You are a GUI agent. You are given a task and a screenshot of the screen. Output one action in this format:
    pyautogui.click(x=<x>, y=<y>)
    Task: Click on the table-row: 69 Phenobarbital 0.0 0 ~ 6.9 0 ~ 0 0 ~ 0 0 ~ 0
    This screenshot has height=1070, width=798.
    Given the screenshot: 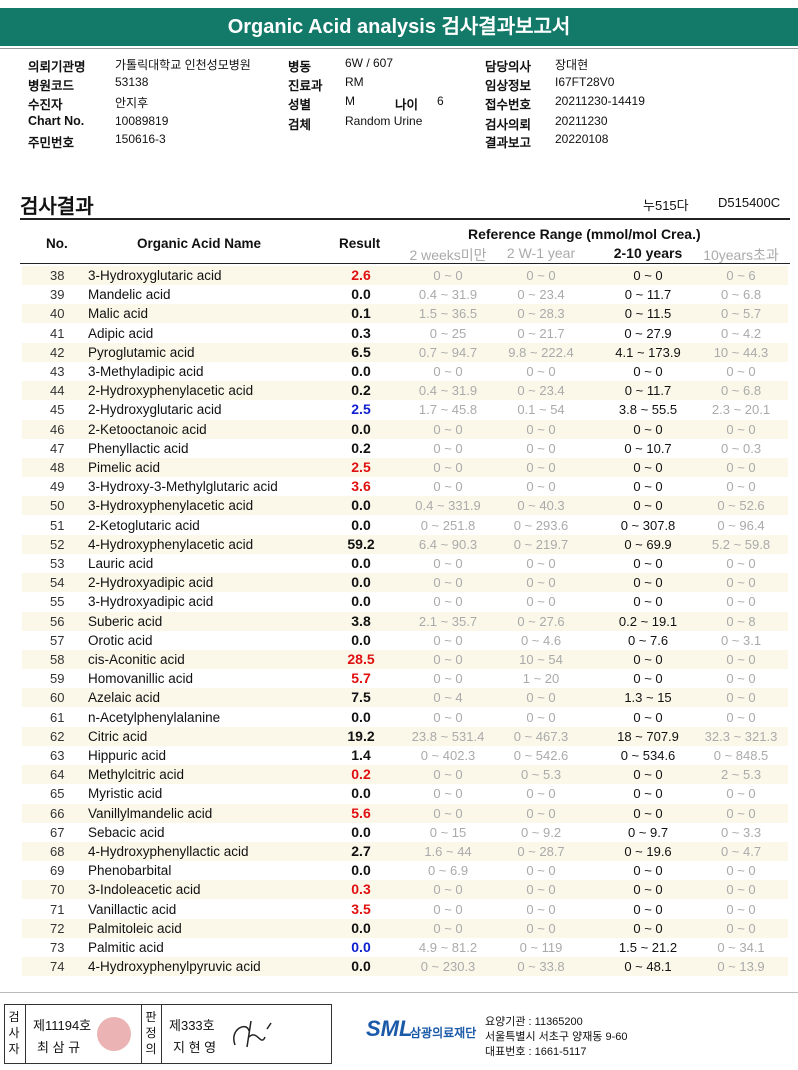 What is the action you would take?
    pyautogui.click(x=405, y=870)
    